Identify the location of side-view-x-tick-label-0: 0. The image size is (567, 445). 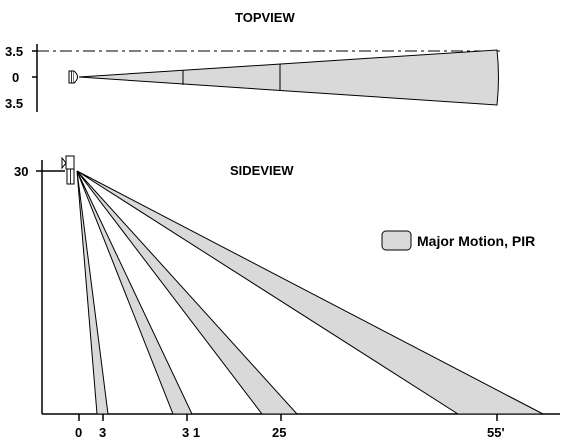
(78, 432).